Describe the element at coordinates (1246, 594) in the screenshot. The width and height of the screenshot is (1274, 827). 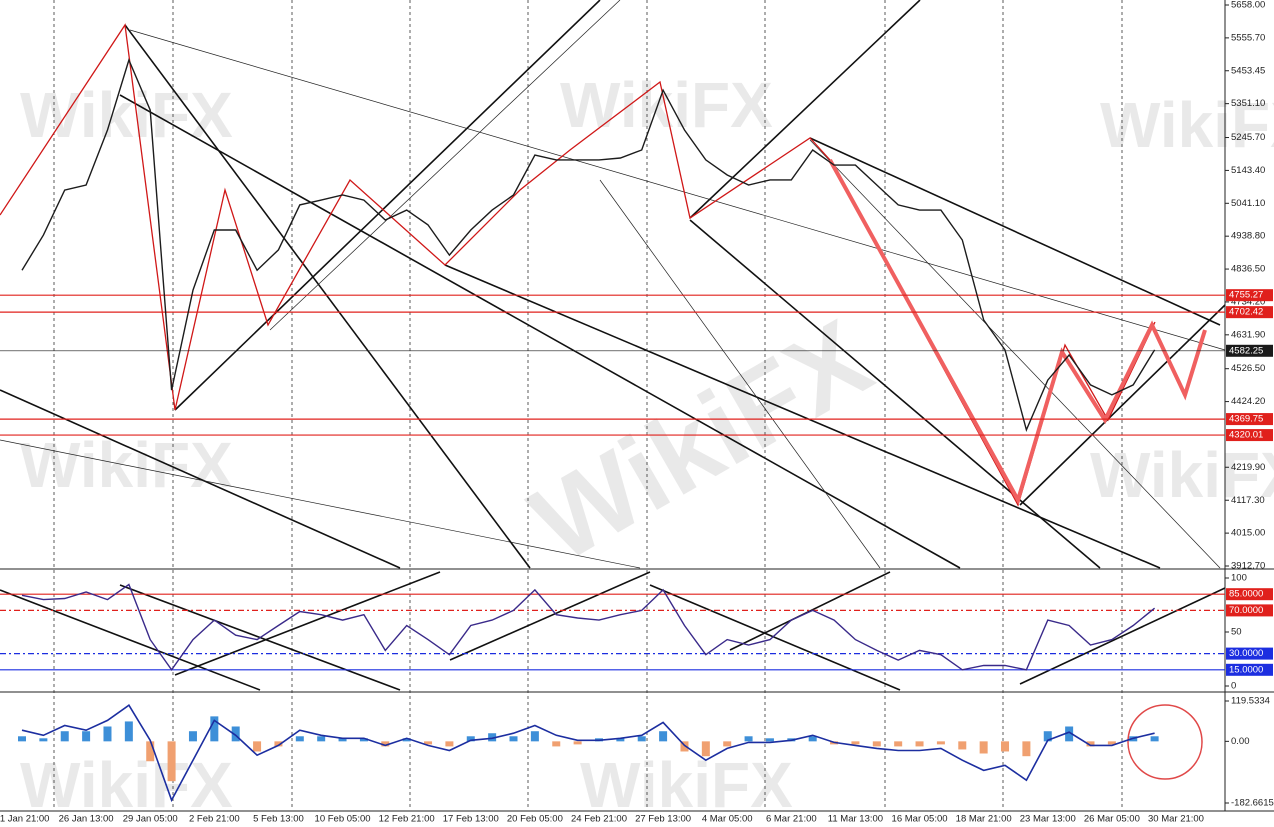
I see `level-label: 85.0000` at that location.